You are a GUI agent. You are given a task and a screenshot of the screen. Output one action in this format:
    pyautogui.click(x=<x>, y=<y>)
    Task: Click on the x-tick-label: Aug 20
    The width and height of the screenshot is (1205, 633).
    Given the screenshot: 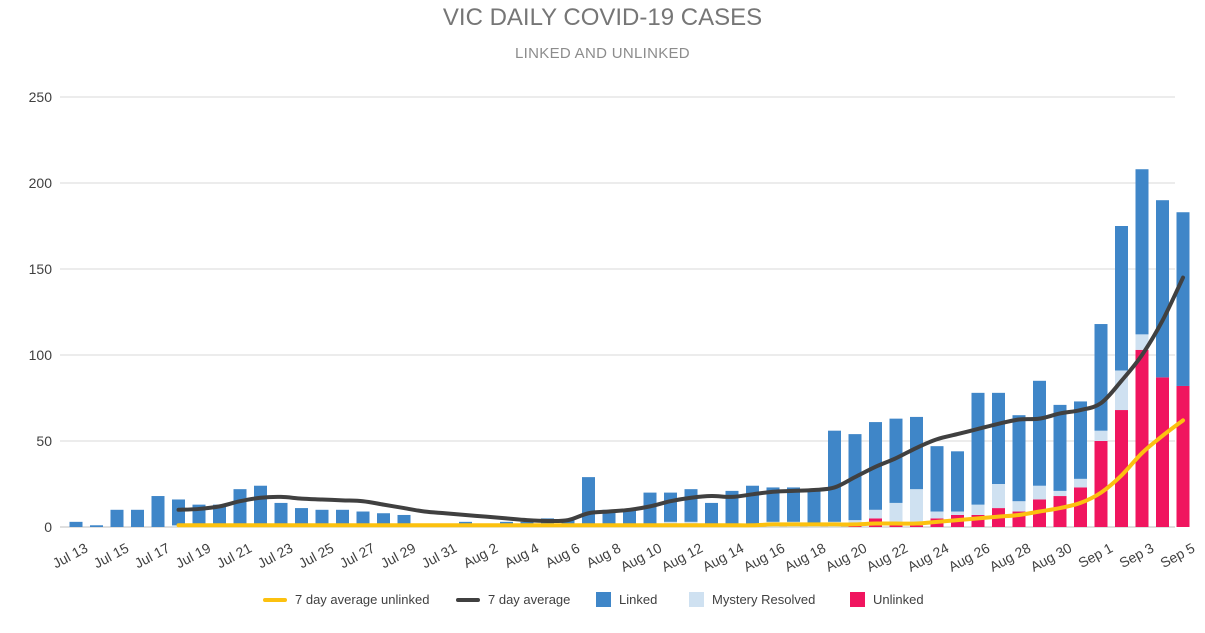 What is the action you would take?
    pyautogui.click(x=846, y=557)
    